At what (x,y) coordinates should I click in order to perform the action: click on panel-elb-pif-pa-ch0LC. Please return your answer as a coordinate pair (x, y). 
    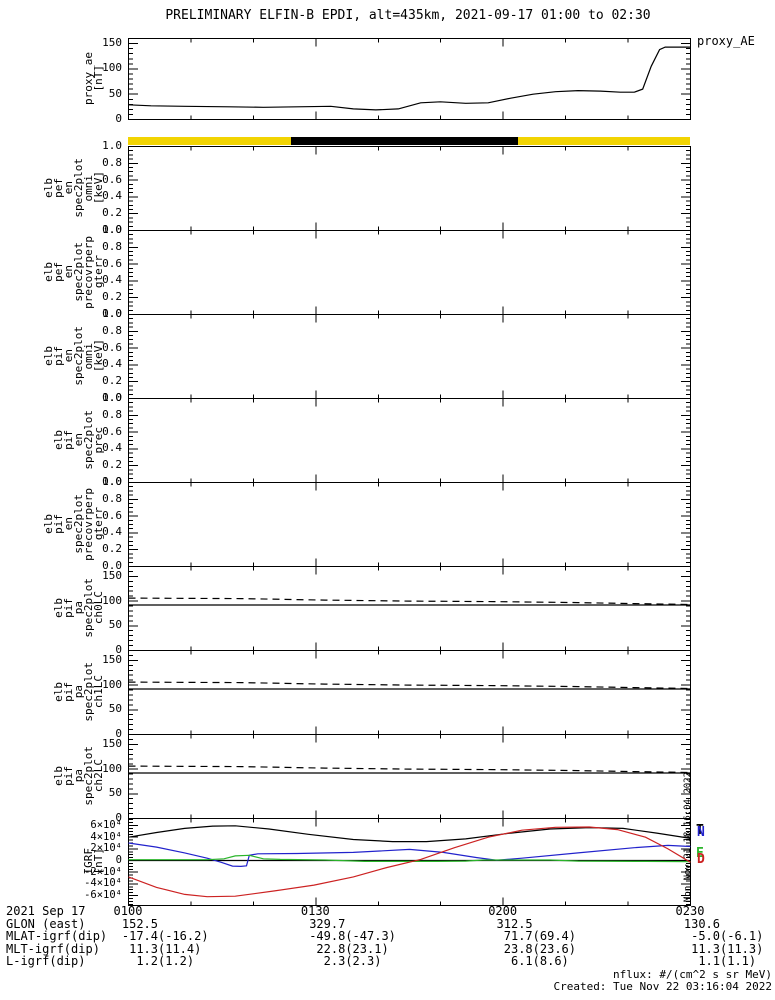
    Looking at the image, I should click on (409, 608).